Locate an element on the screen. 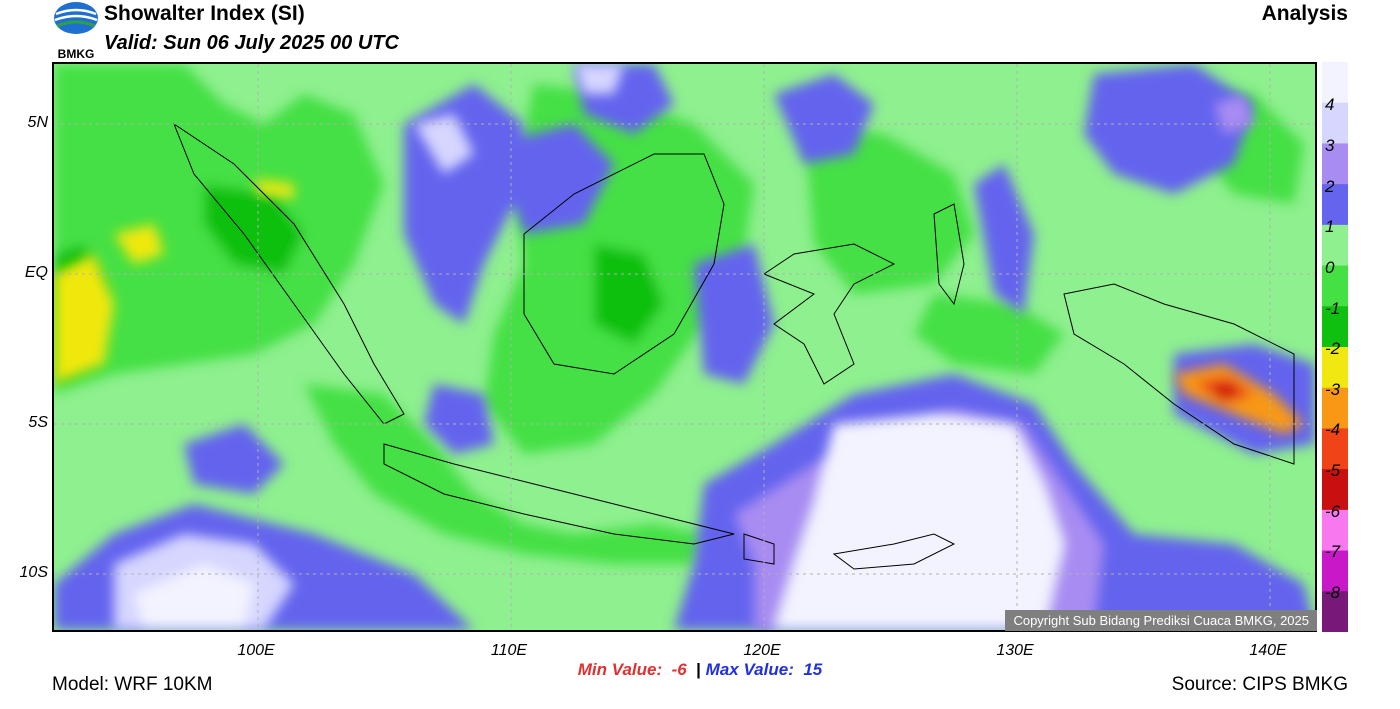  colorbar is located at coordinates (1335, 347).